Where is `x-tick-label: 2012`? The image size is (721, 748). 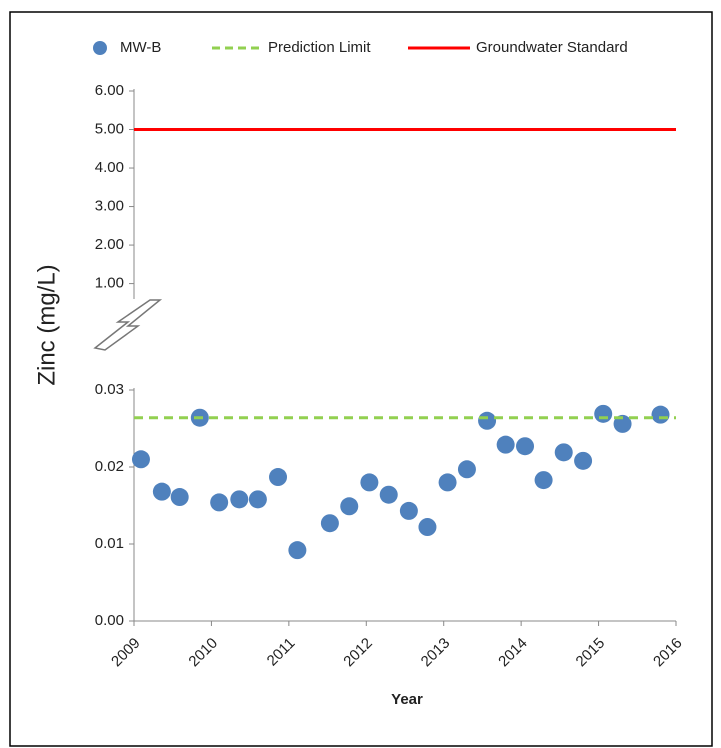 x-tick-label: 2012 is located at coordinates (358, 653).